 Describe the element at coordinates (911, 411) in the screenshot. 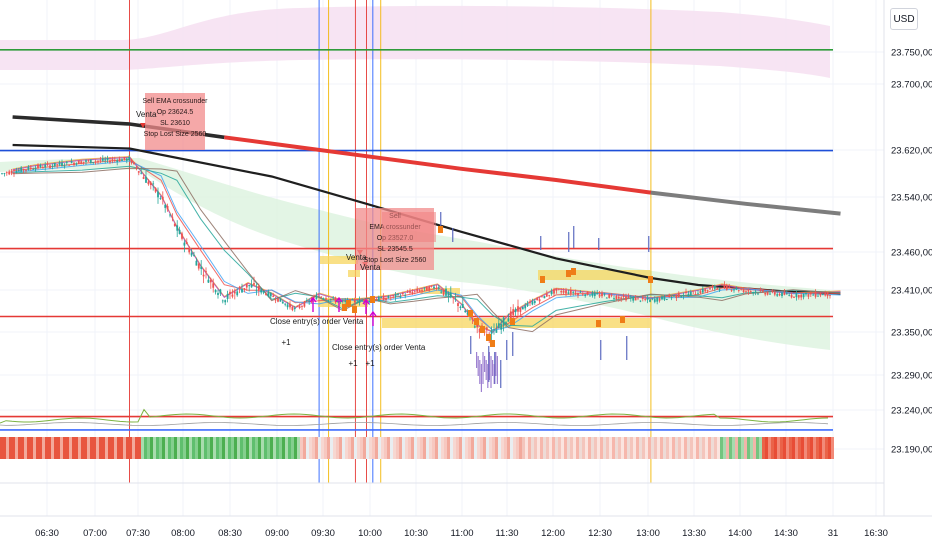

I see `y-tick-label: 23.240,00` at that location.